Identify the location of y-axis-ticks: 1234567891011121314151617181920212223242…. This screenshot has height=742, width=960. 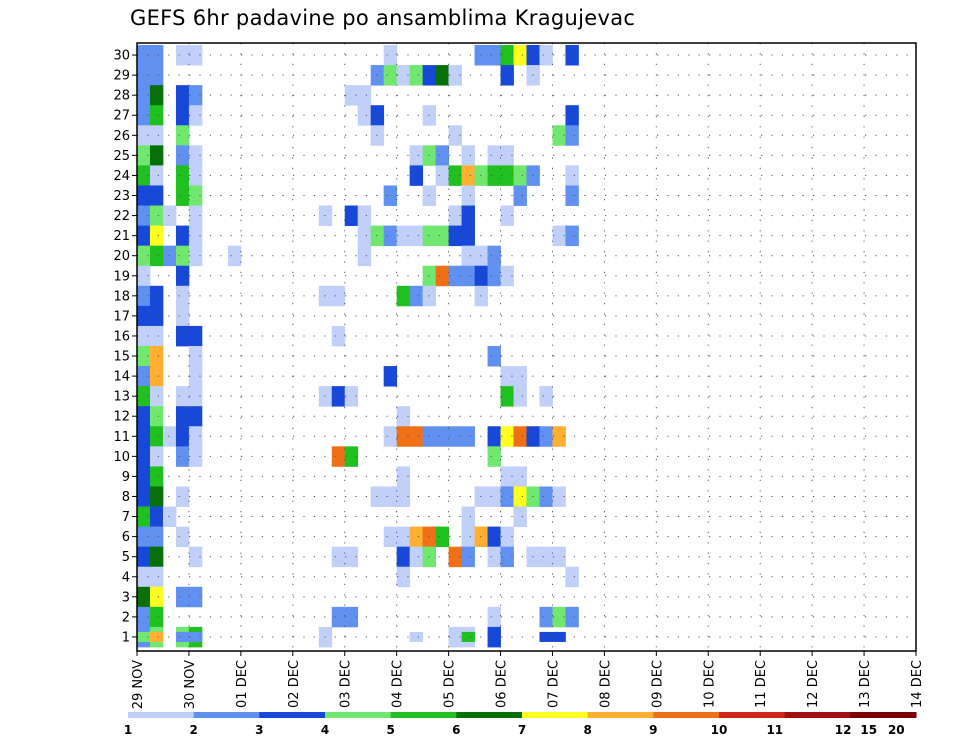
(125, 347).